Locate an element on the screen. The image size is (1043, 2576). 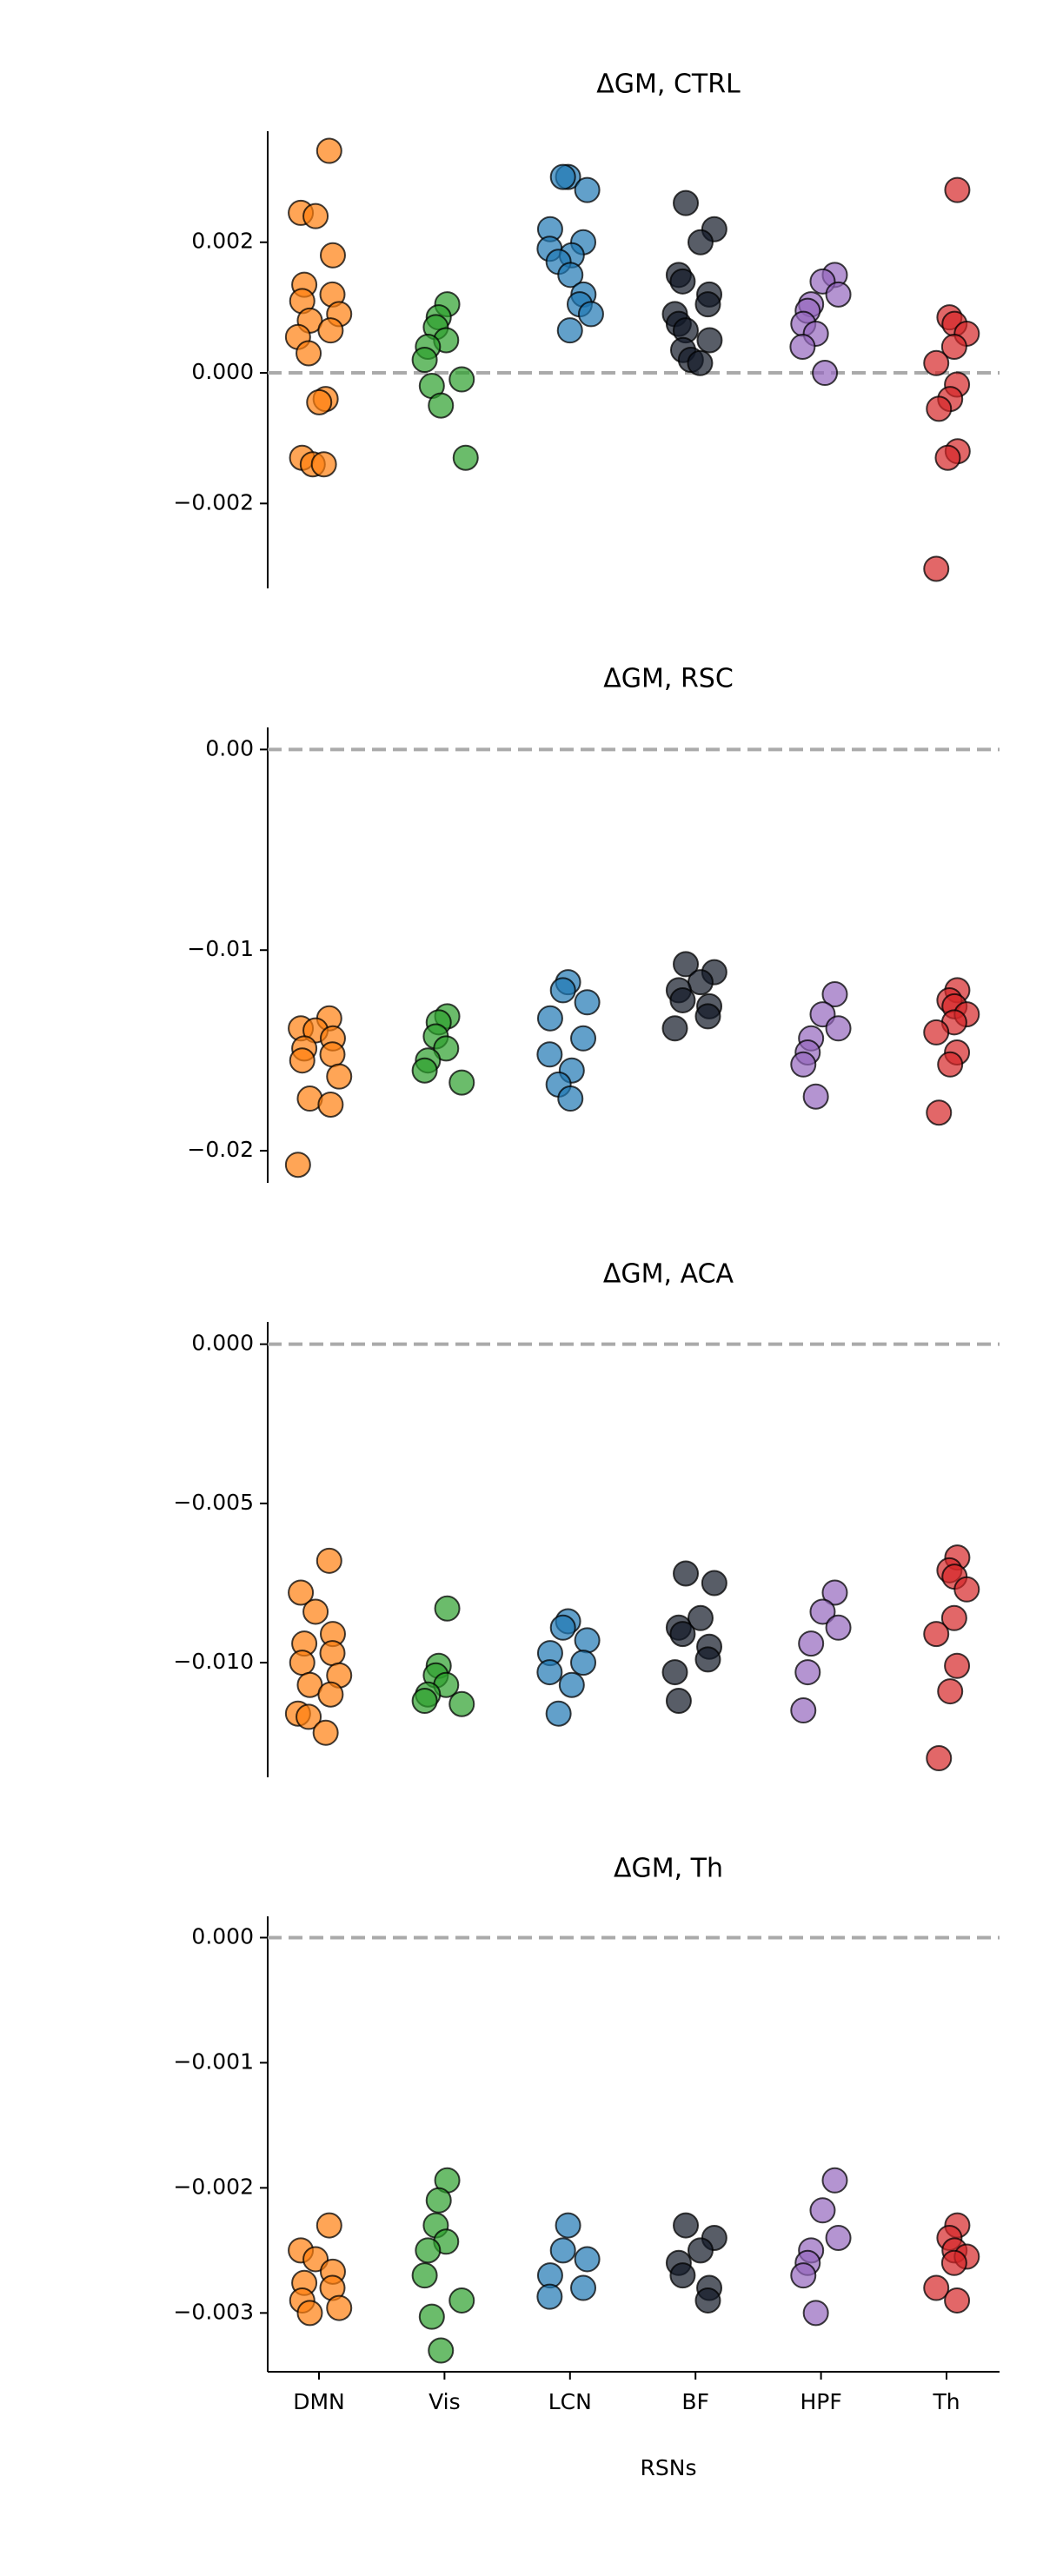
y-tick-label: −0.003 is located at coordinates (213, 2311).